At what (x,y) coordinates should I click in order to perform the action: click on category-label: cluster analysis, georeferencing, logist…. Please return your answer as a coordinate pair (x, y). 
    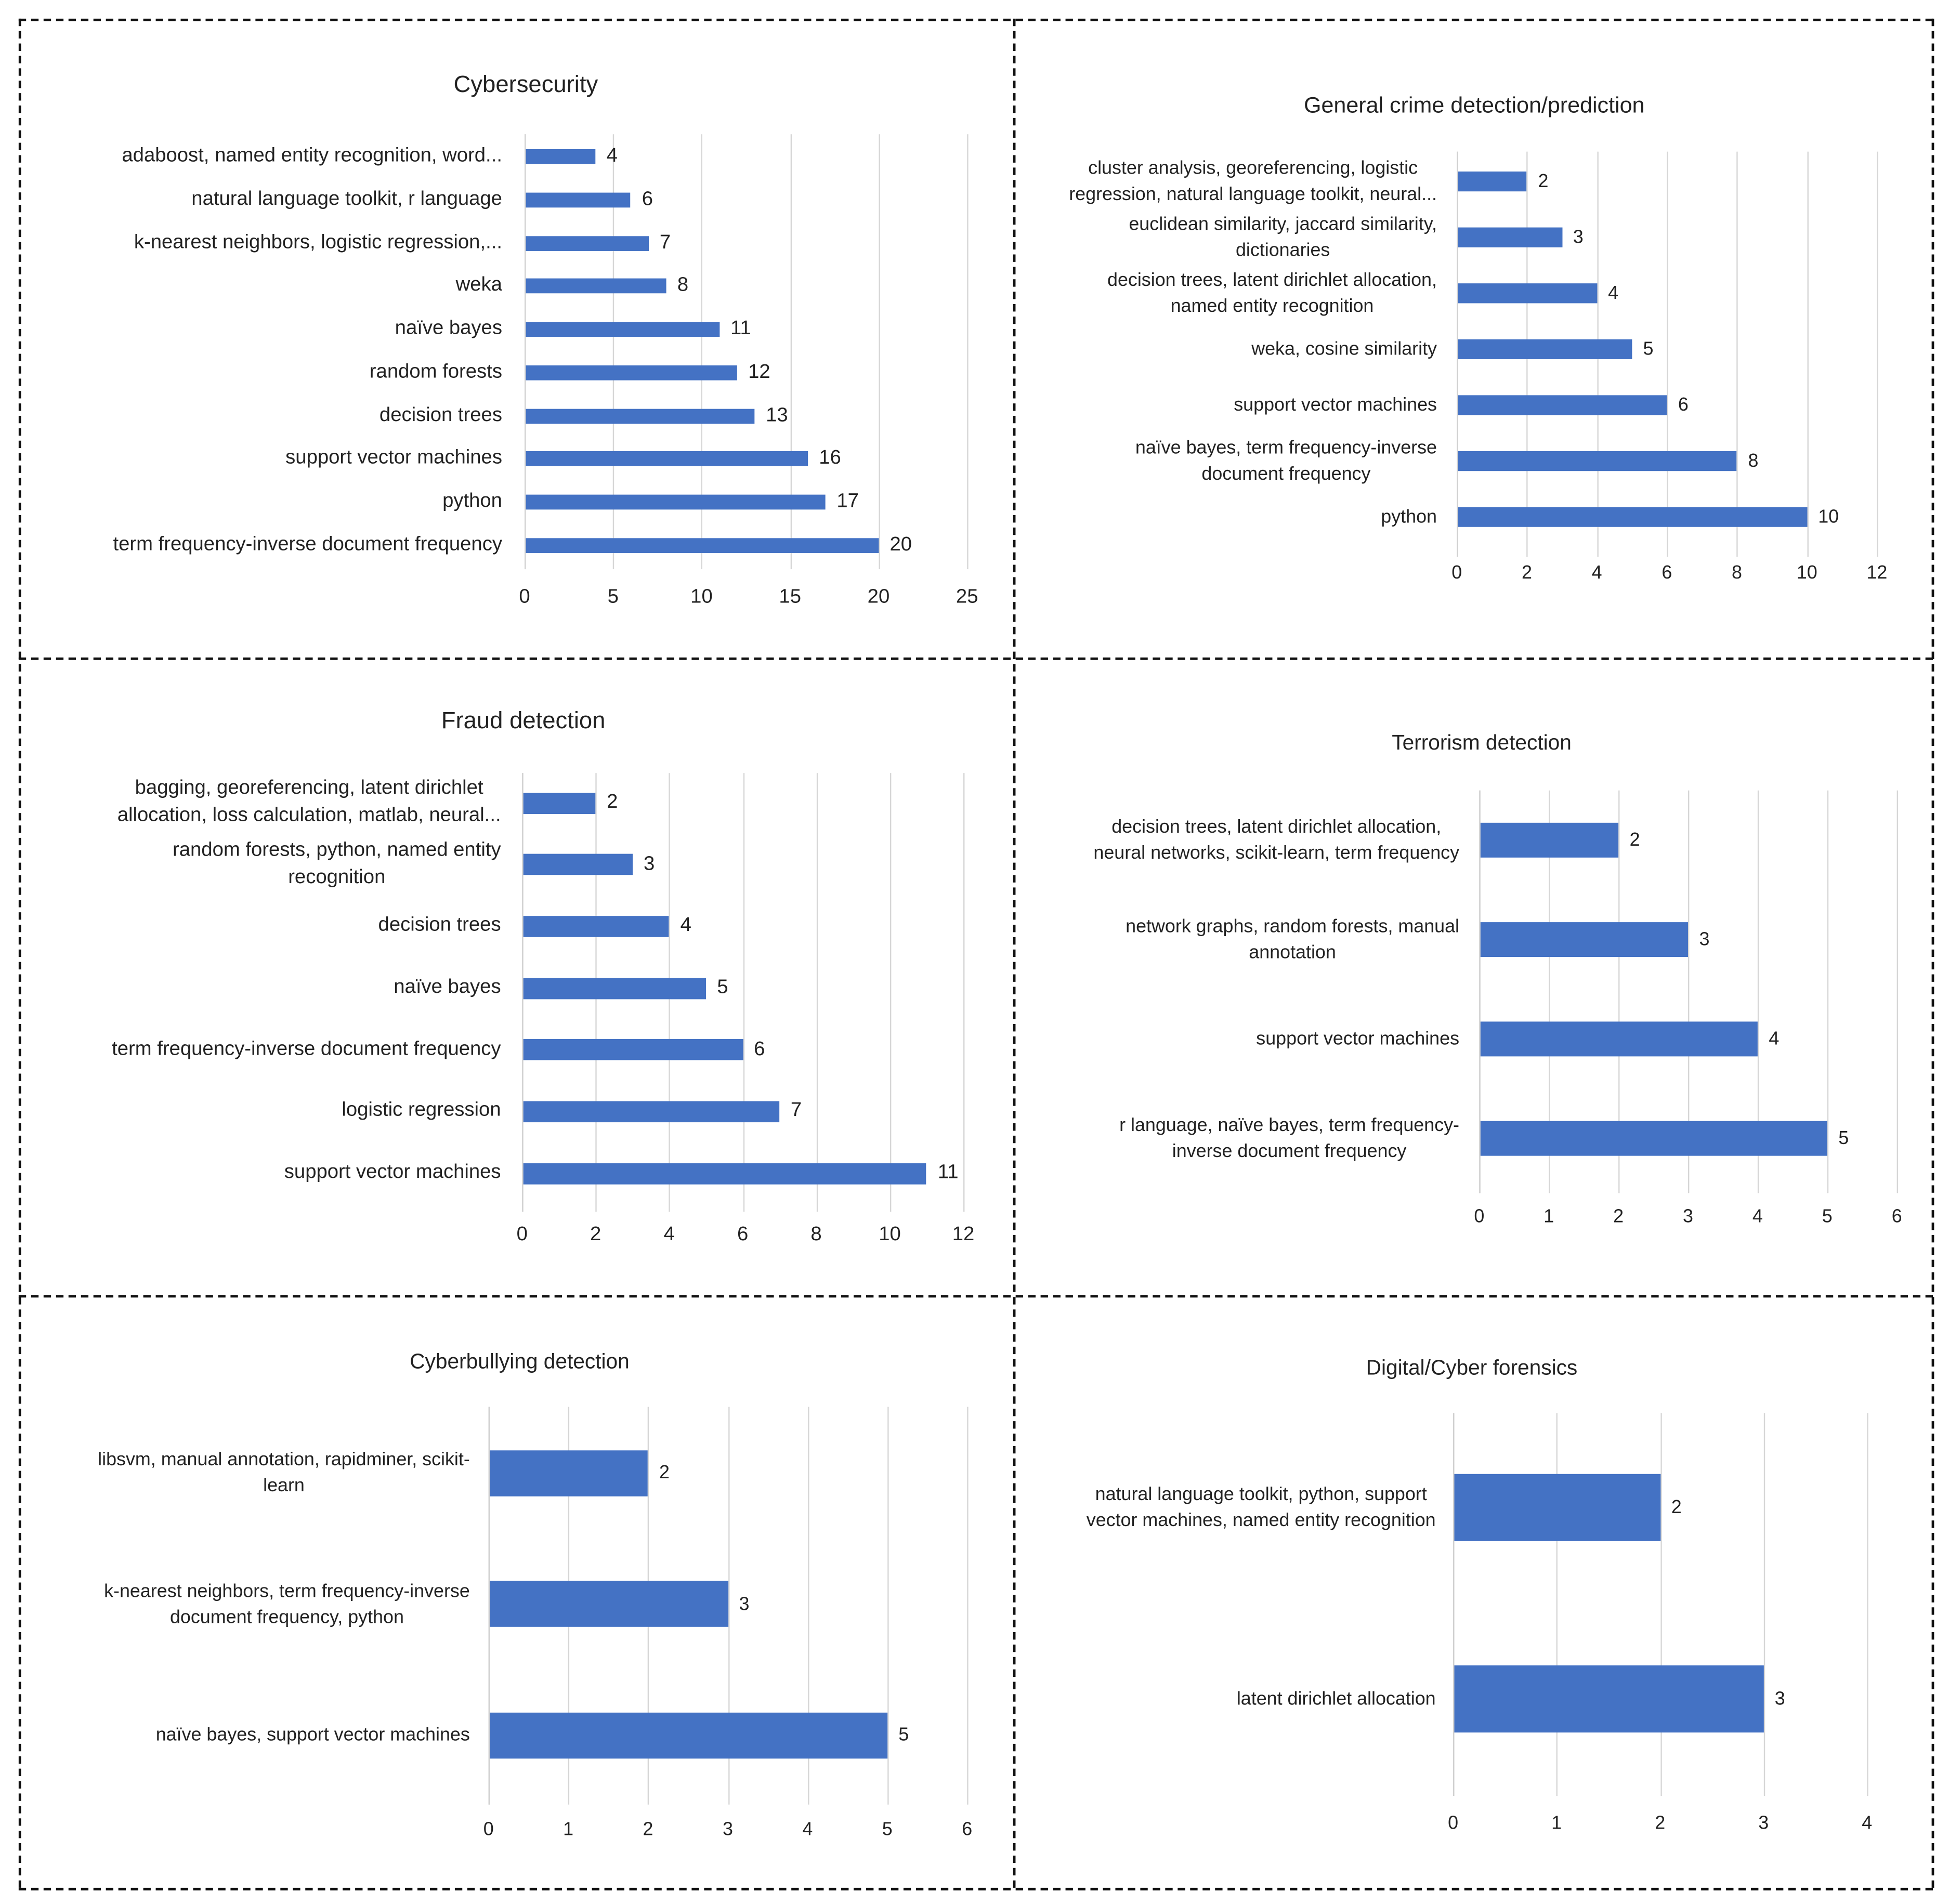
    Looking at the image, I should click on (1253, 181).